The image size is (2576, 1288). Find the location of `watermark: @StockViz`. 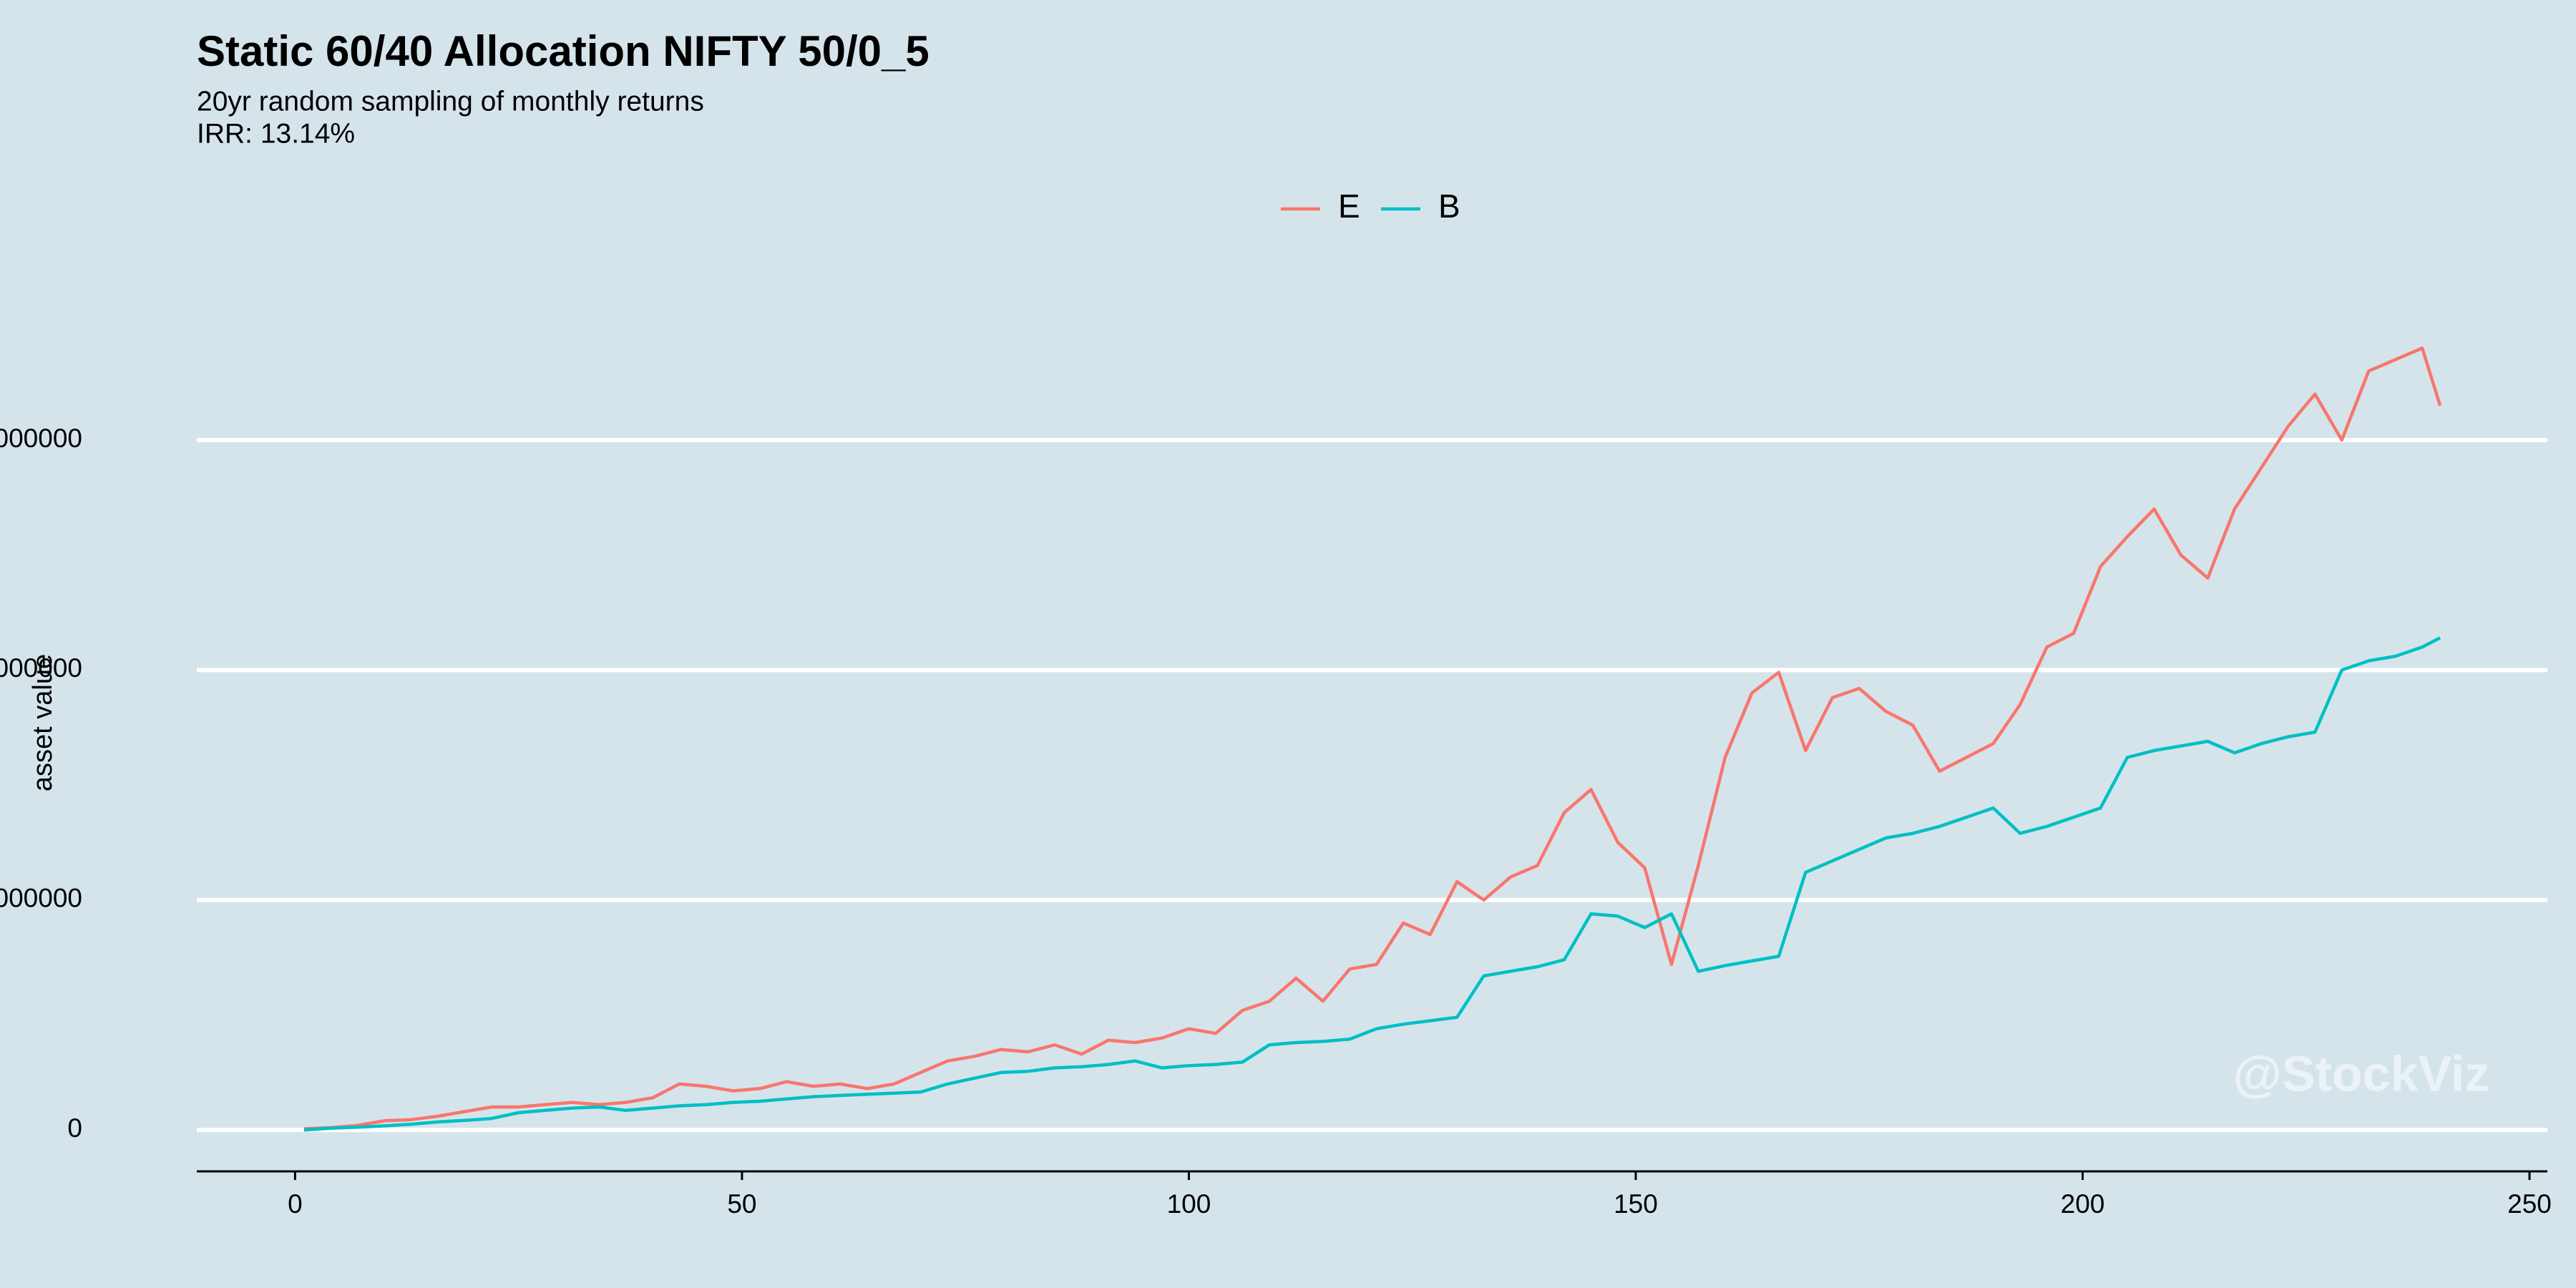

watermark: @StockViz is located at coordinates (2361, 1073).